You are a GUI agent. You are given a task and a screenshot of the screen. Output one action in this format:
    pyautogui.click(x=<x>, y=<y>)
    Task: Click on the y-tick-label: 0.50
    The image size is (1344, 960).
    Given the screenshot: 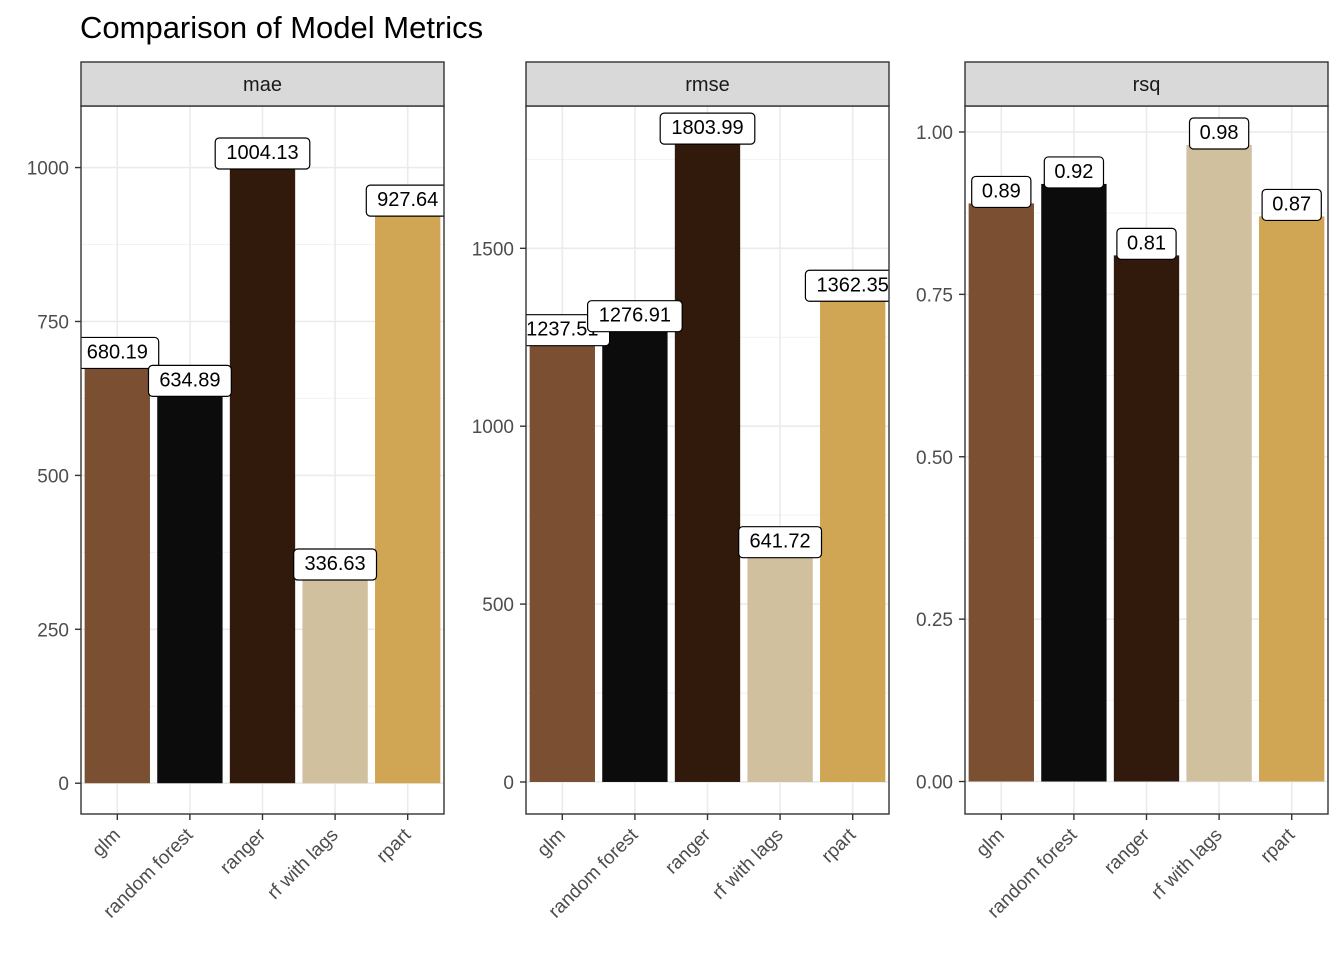 What is the action you would take?
    pyautogui.click(x=934, y=458)
    